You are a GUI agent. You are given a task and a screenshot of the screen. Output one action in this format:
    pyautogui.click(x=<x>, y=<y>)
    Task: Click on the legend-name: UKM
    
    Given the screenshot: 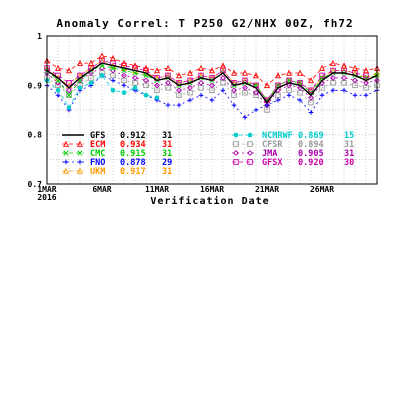 What is the action you would take?
    pyautogui.click(x=97, y=172)
    